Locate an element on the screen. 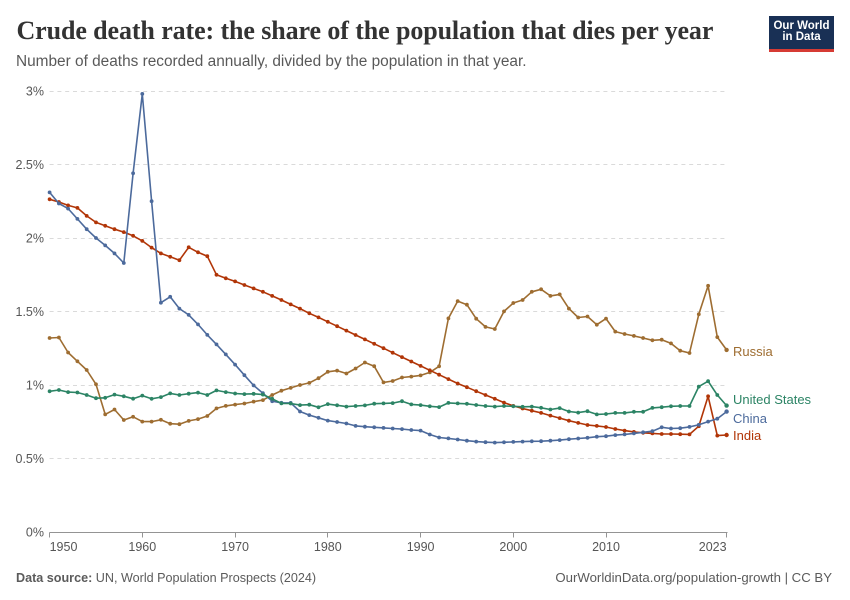 The width and height of the screenshot is (850, 600). svg-text: Russia is located at coordinates (753, 351).